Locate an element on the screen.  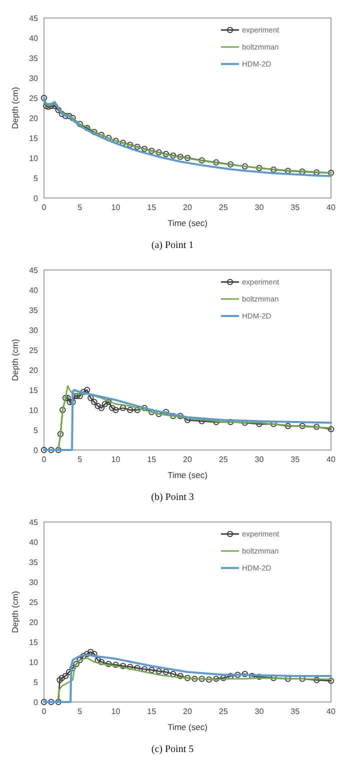
x-tick-label: 5 is located at coordinates (80, 459).